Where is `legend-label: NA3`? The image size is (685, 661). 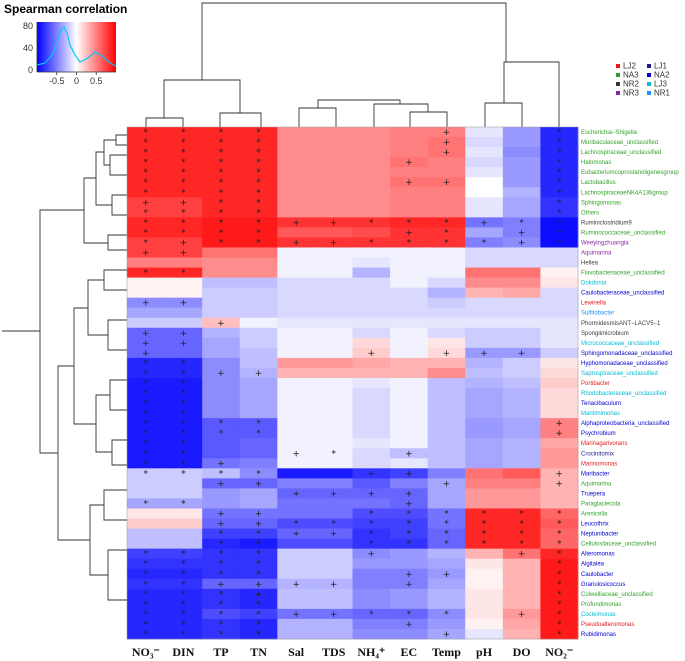 legend-label: NA3 is located at coordinates (631, 75).